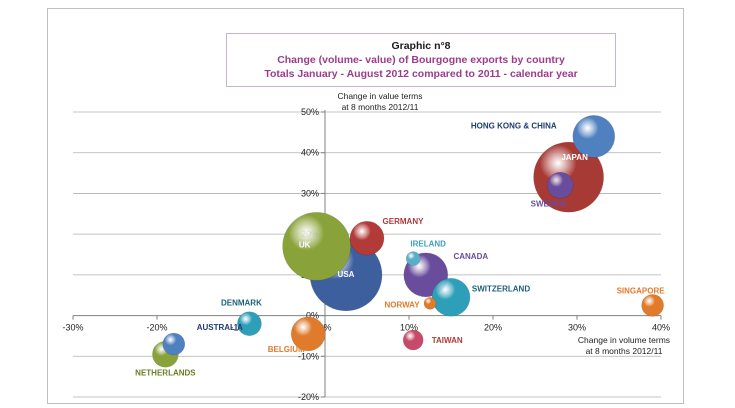 The height and width of the screenshot is (408, 735). Describe the element at coordinates (220, 327) in the screenshot. I see `bubble-label-australia: AUSTRALIA` at that location.